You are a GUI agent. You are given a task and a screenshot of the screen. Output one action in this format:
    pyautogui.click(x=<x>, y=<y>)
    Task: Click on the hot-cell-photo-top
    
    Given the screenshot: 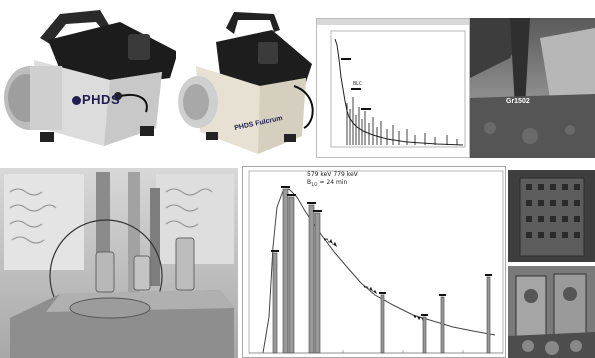 What is the action you would take?
    pyautogui.click(x=551, y=216)
    